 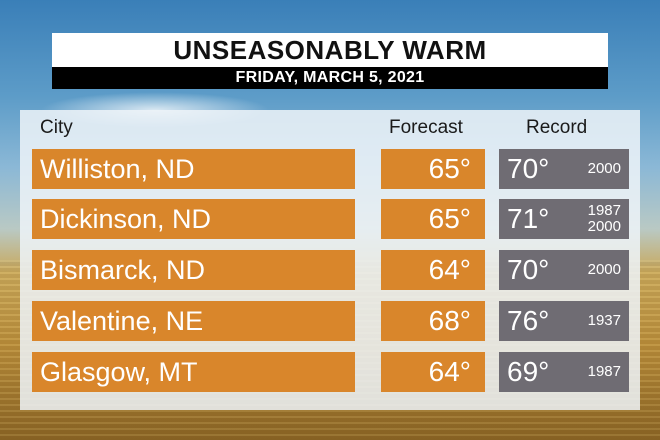 I want to click on table-row: Glasgow, MT 64° 69° 1987, so click(x=330, y=372).